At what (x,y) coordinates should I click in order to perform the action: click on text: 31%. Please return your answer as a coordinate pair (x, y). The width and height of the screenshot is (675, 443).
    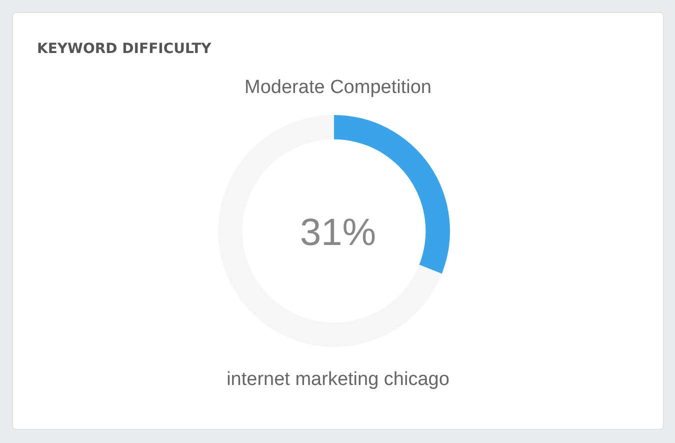
    Looking at the image, I should click on (338, 233).